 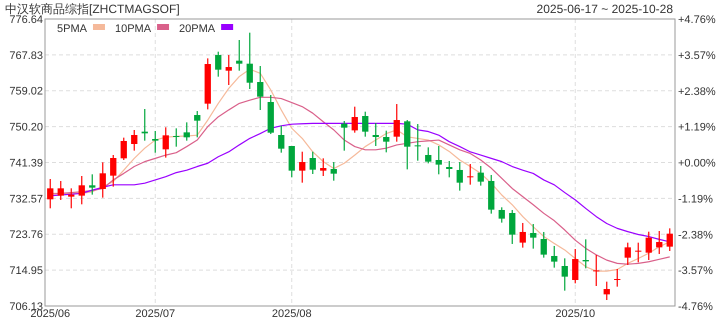 What do you see at coordinates (697, 20) in the screenshot?
I see `y2-tick-label: +4.76%` at bounding box center [697, 20].